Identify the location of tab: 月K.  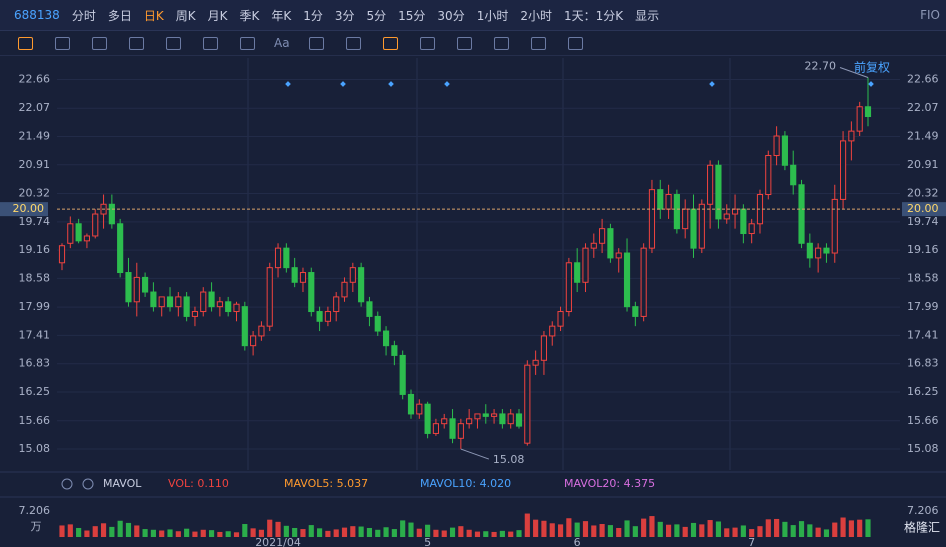
(217, 15).